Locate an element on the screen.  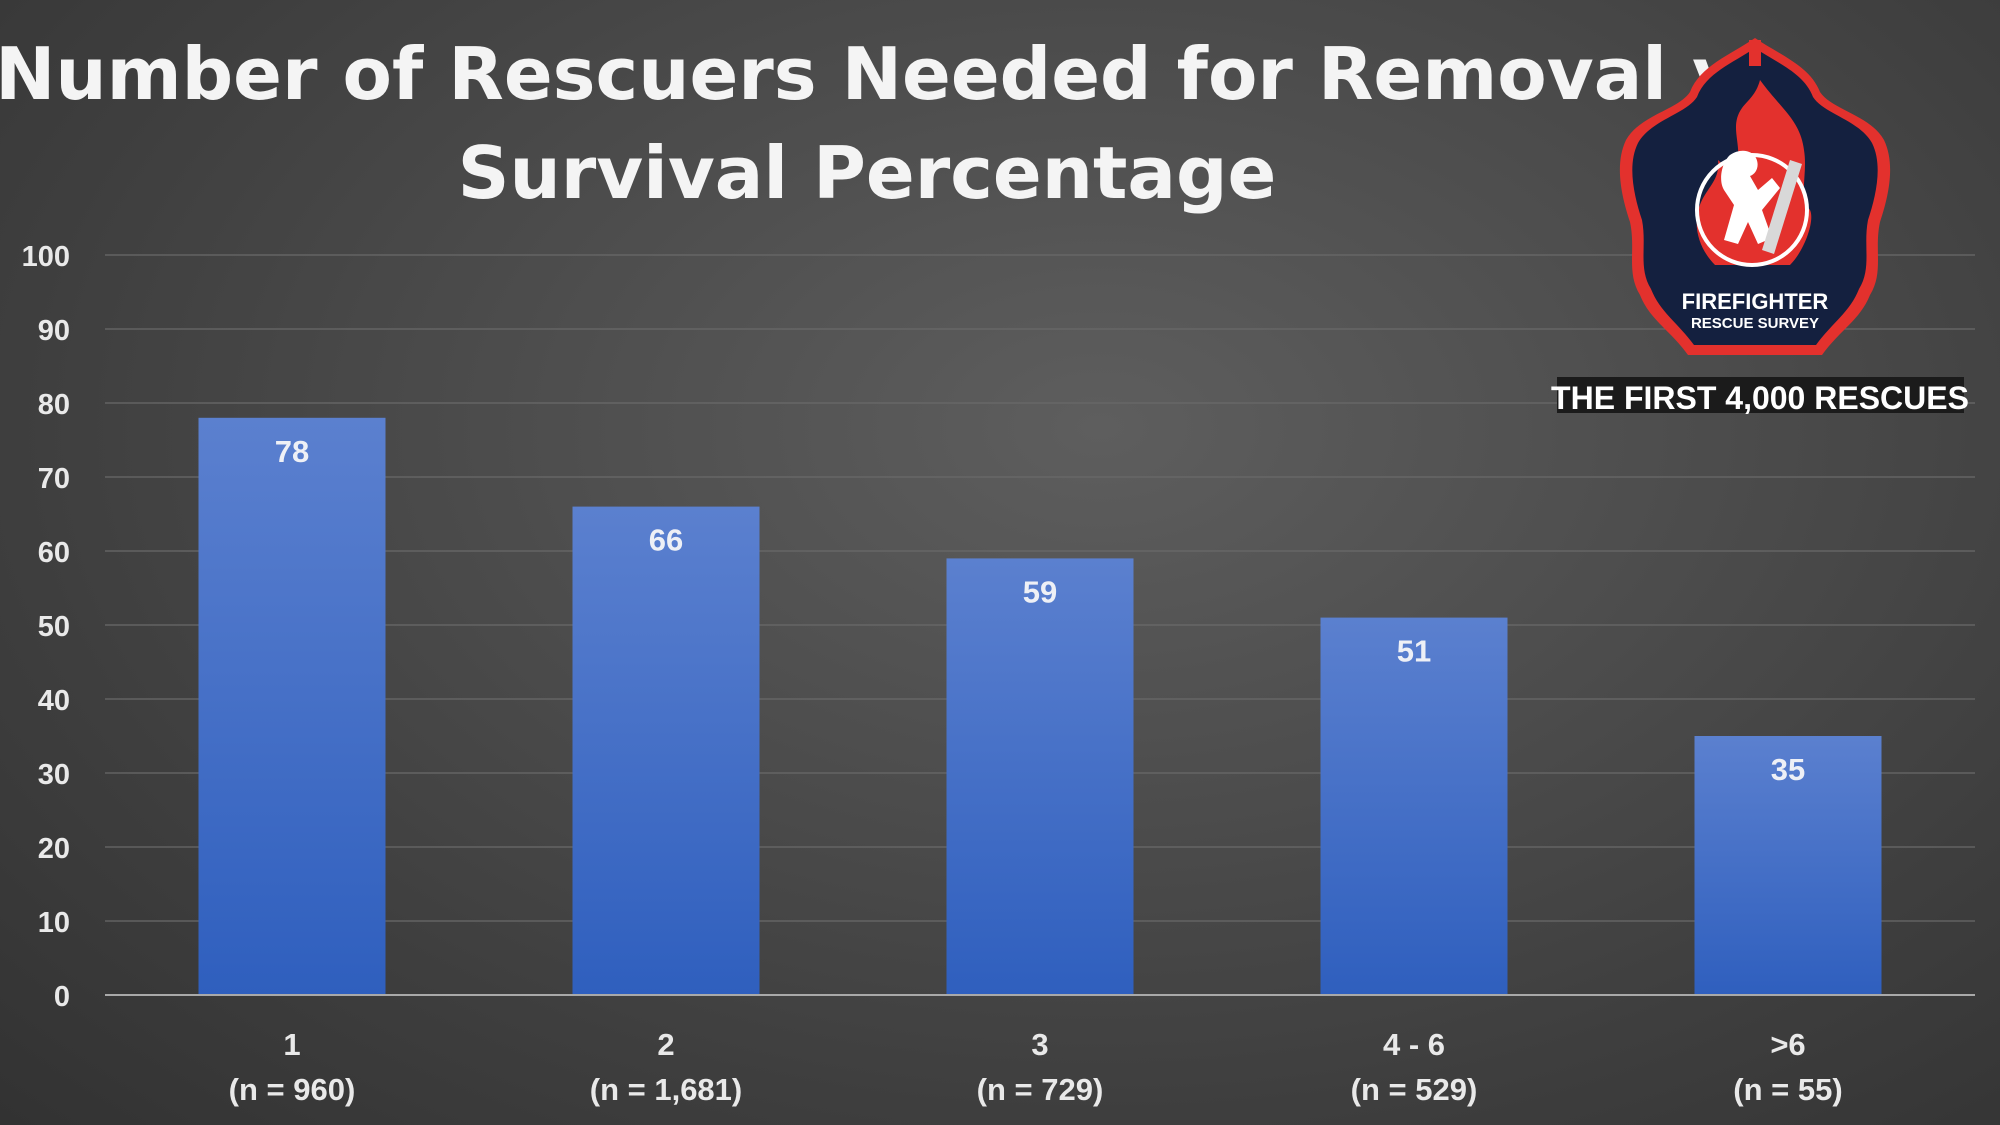
chart-title-line-1: Number of Rescuers Needed for Removal v is located at coordinates (869, 74).